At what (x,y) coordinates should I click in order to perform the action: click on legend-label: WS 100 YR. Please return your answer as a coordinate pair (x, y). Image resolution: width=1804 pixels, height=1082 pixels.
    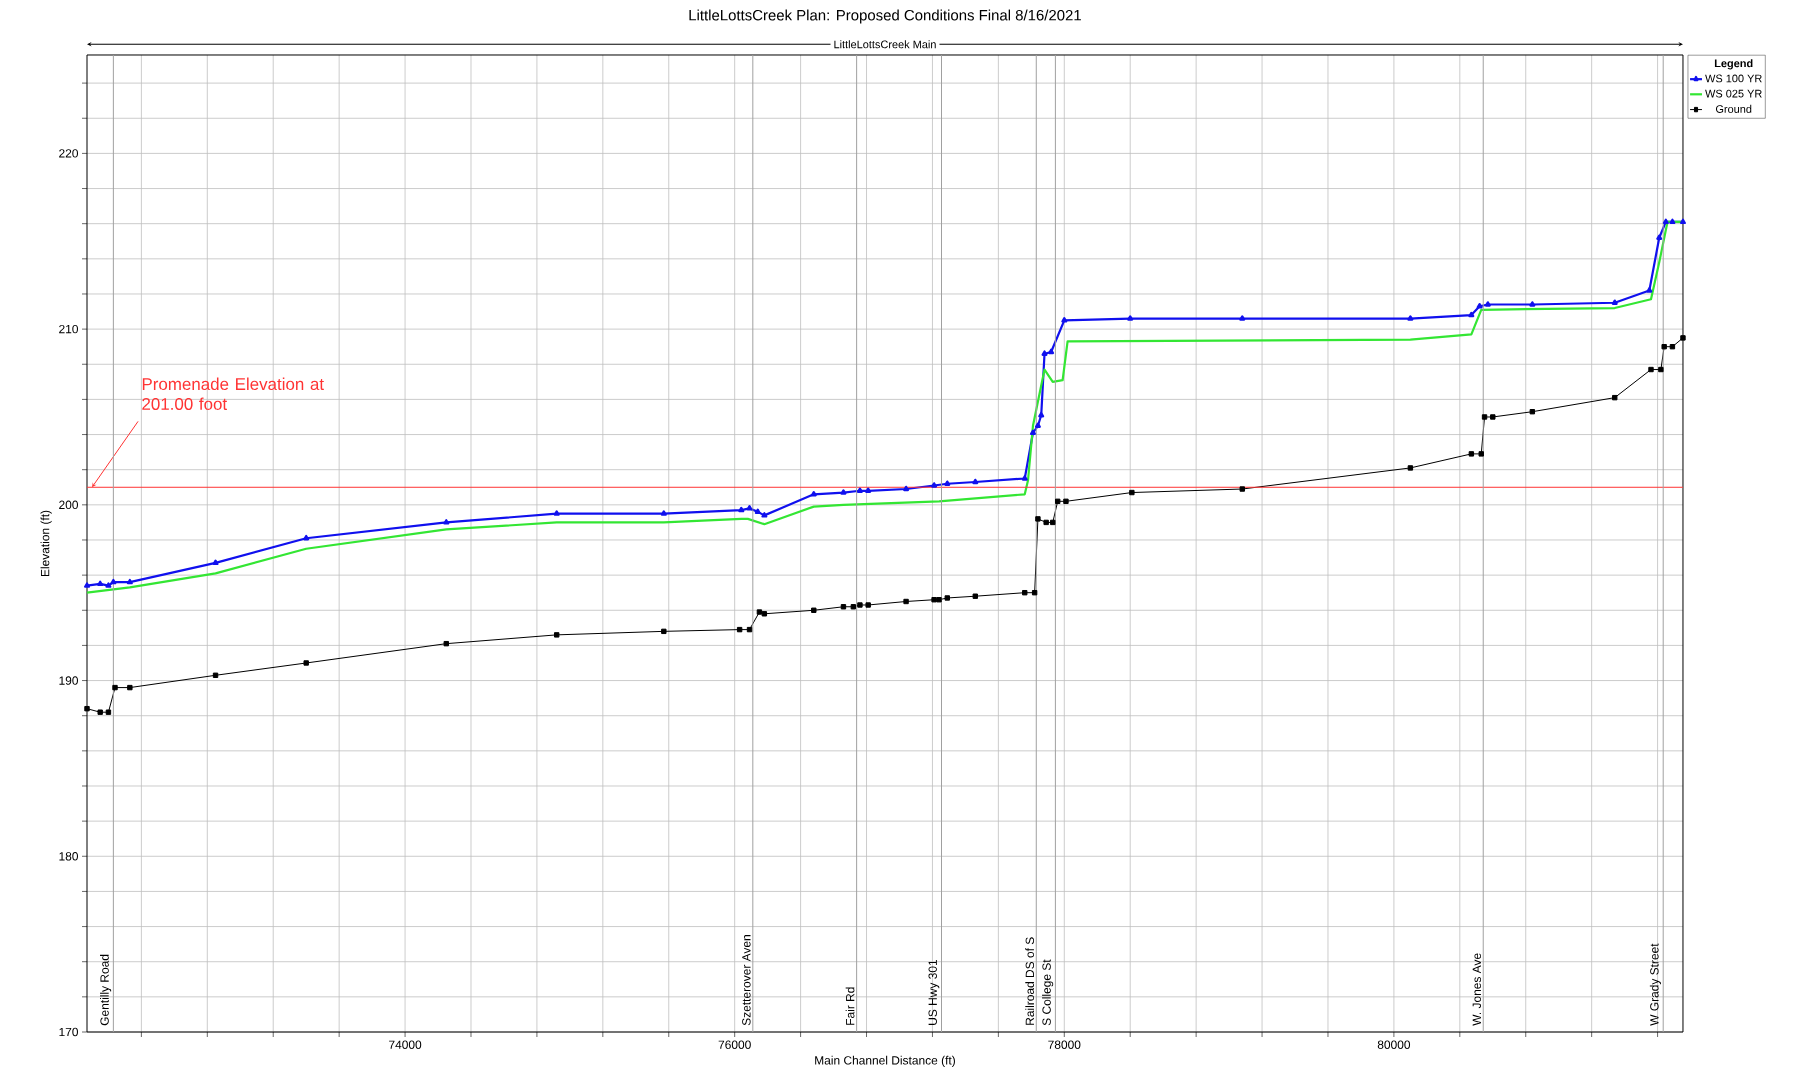
    Looking at the image, I should click on (1733, 78).